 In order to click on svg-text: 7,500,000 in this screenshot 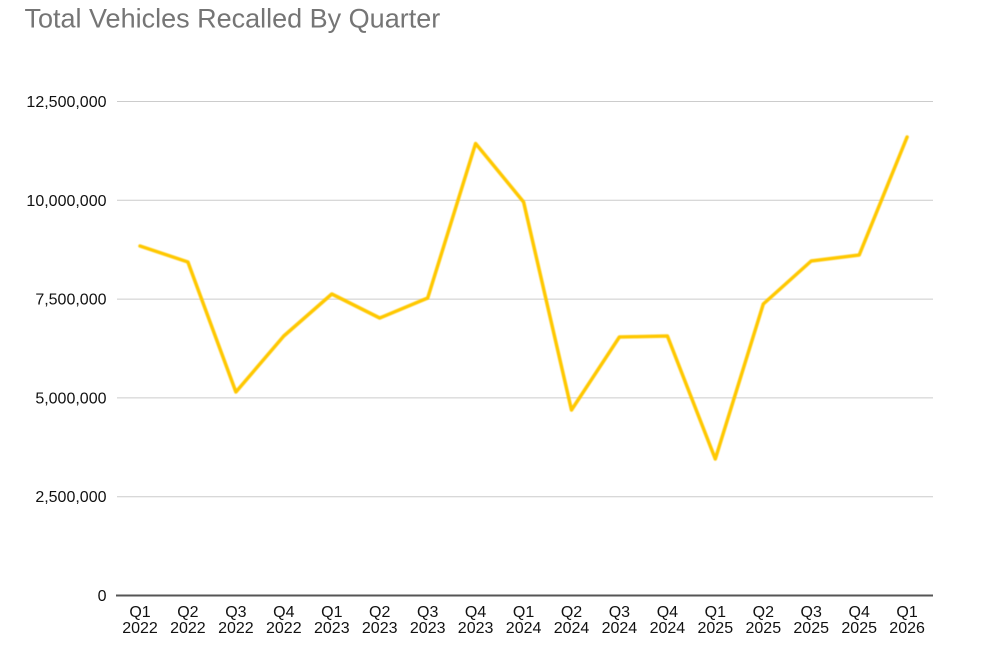, I will do `click(70, 300)`.